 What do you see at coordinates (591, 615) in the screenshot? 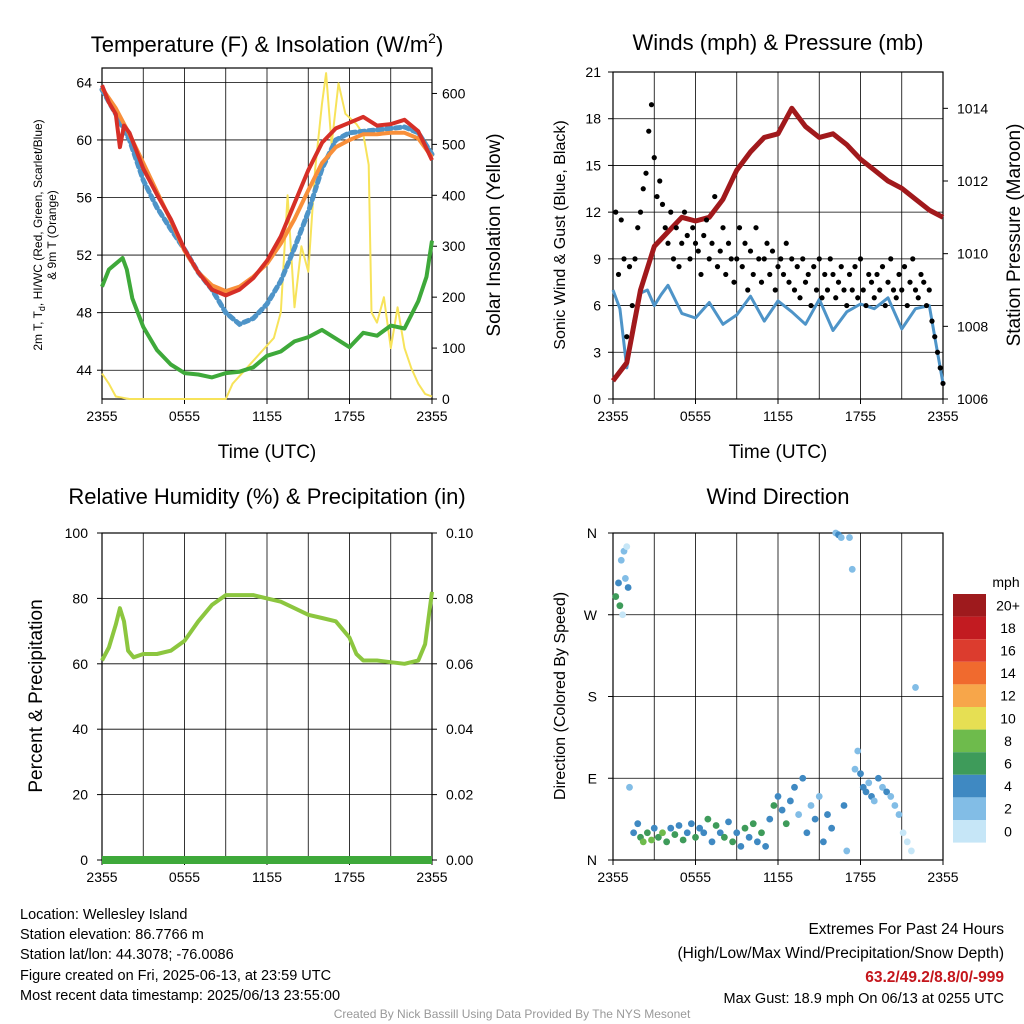
I see `dir-ytick-label: W` at bounding box center [591, 615].